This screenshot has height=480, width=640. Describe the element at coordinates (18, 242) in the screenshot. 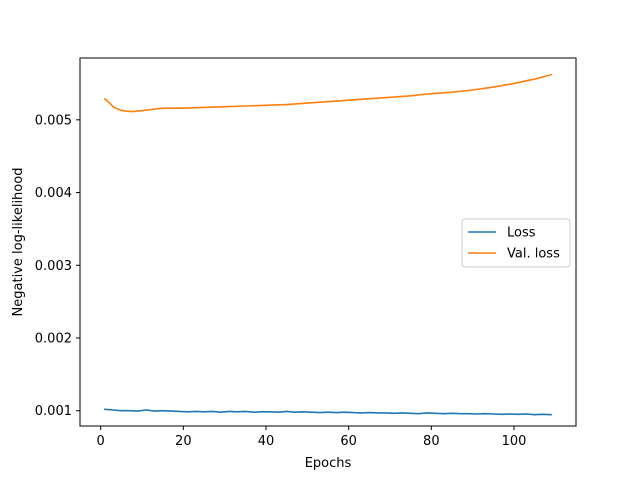

I see `y-axis-title: Negative log-likelihood` at that location.